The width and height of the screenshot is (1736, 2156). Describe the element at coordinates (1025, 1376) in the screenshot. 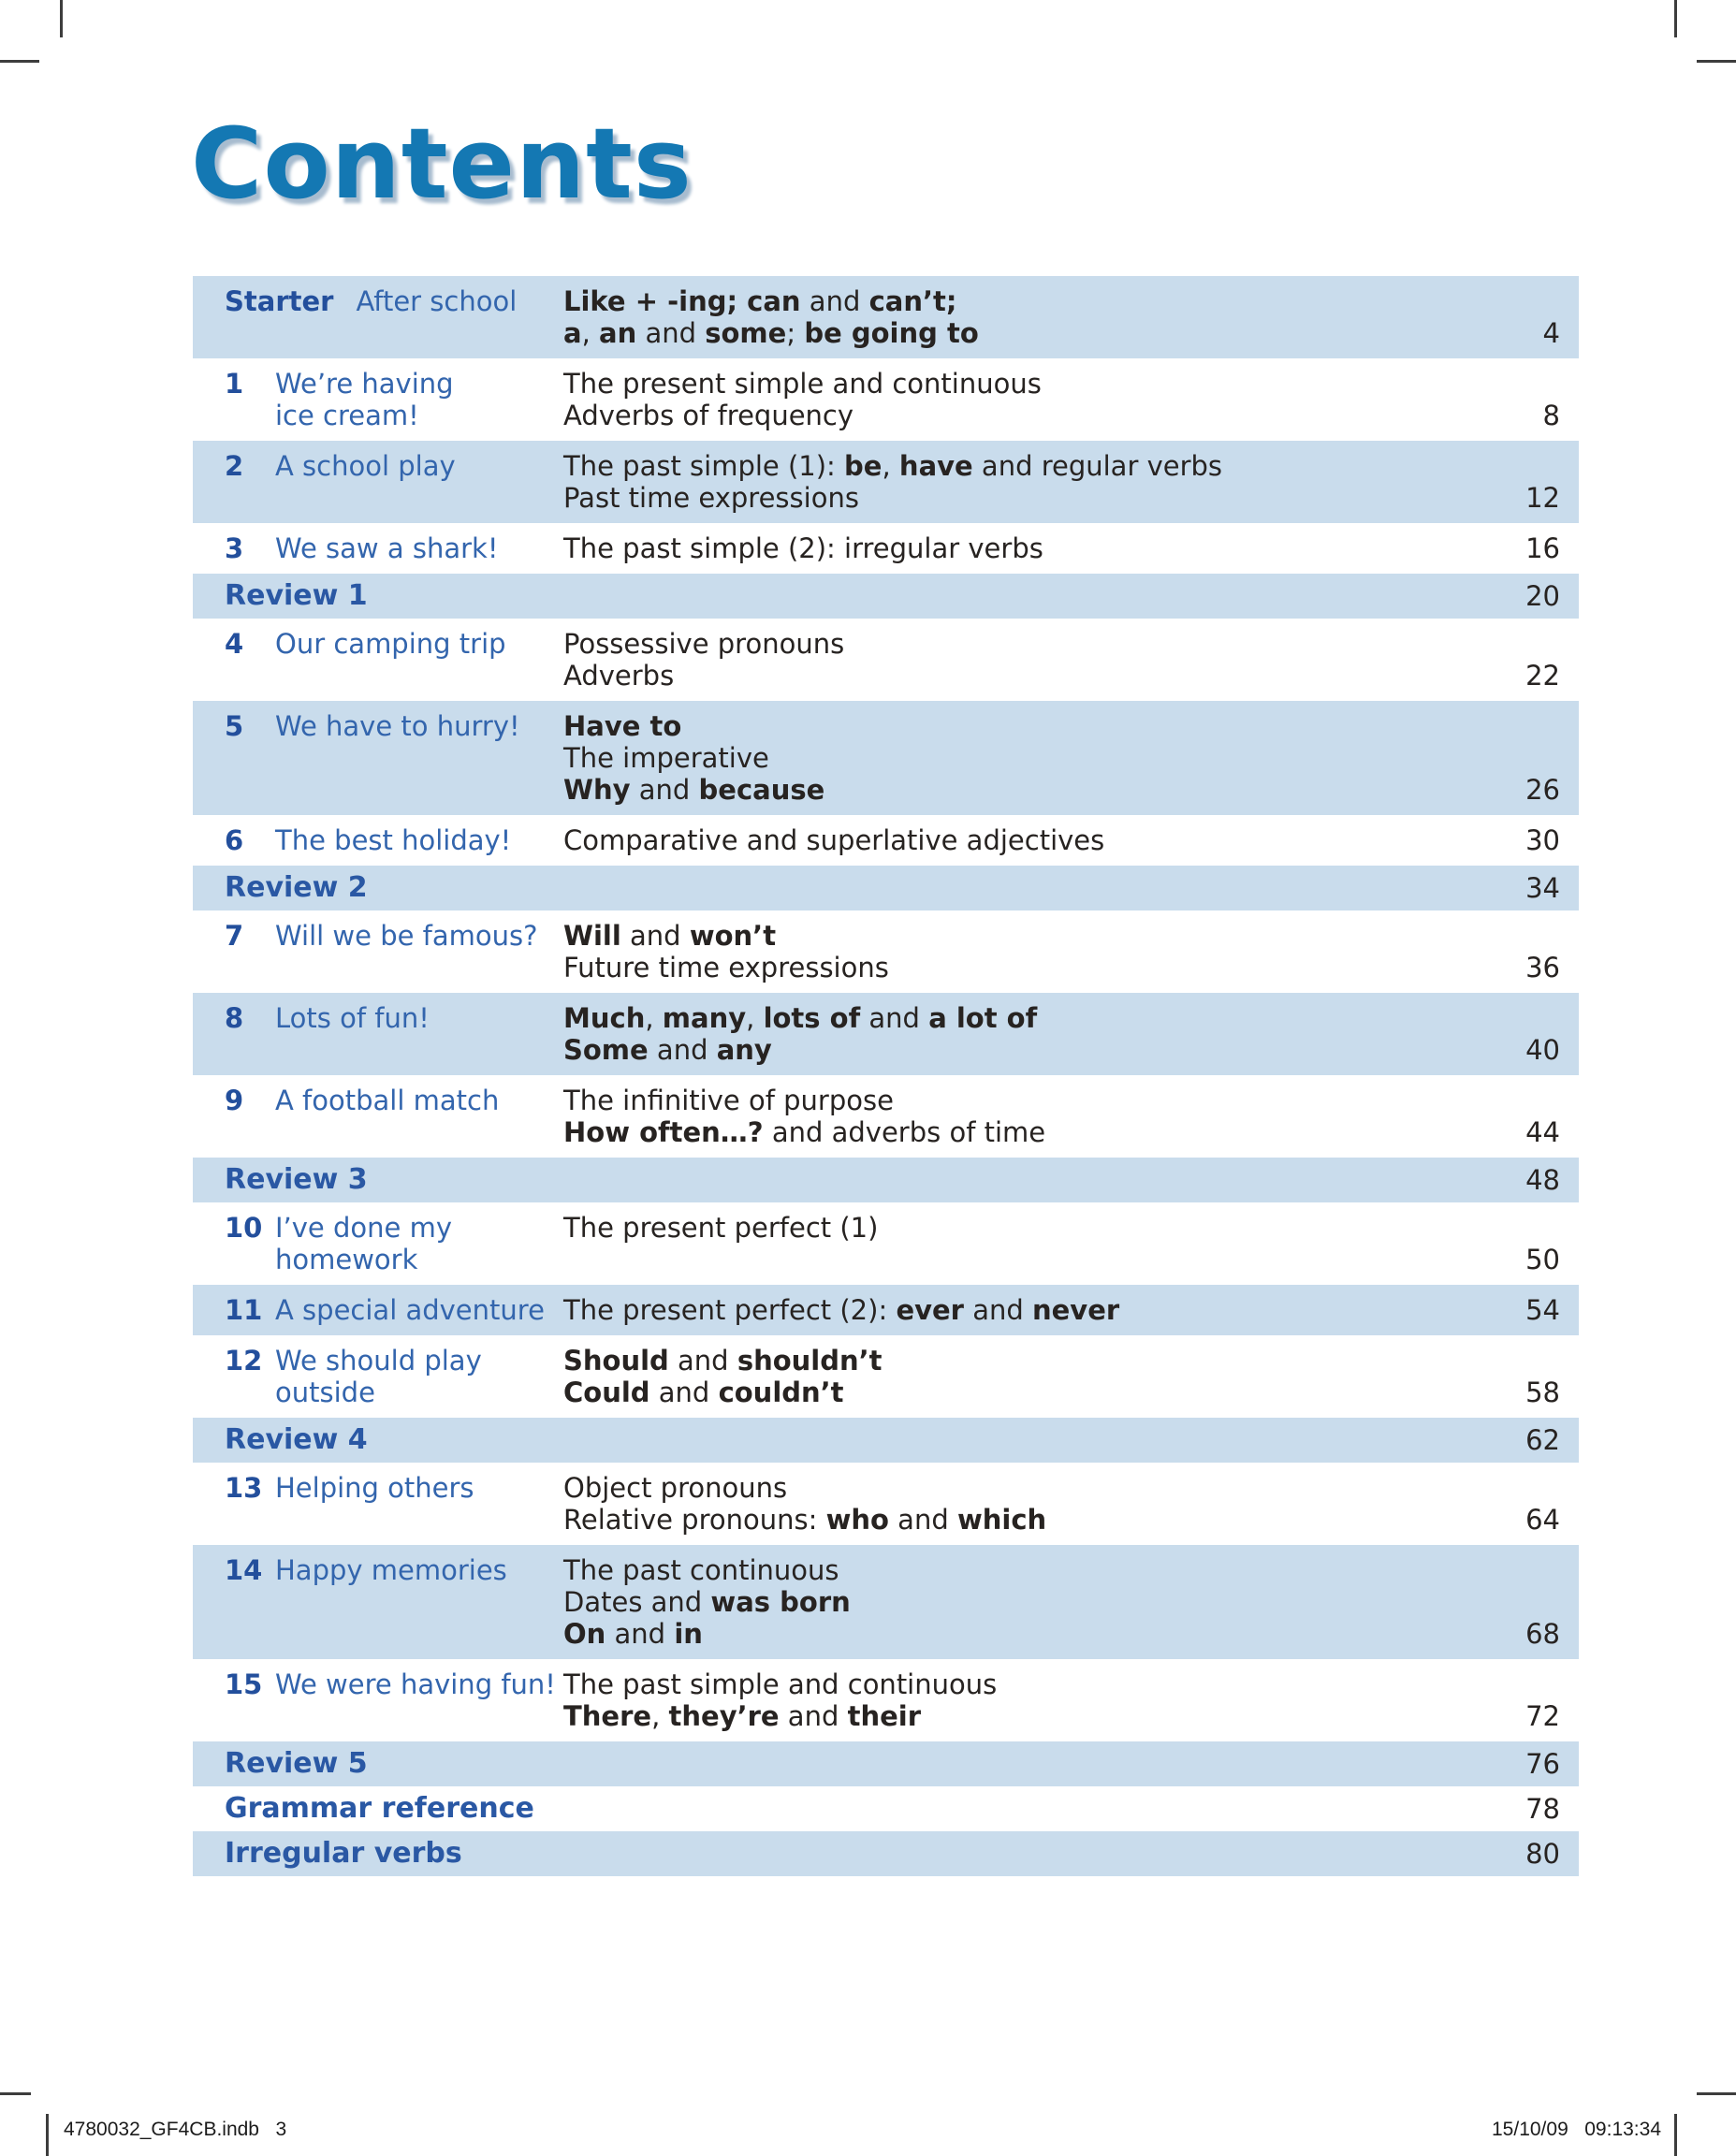

I see `grammar-topics: Should and shouldn’t Could and couldn’t` at that location.